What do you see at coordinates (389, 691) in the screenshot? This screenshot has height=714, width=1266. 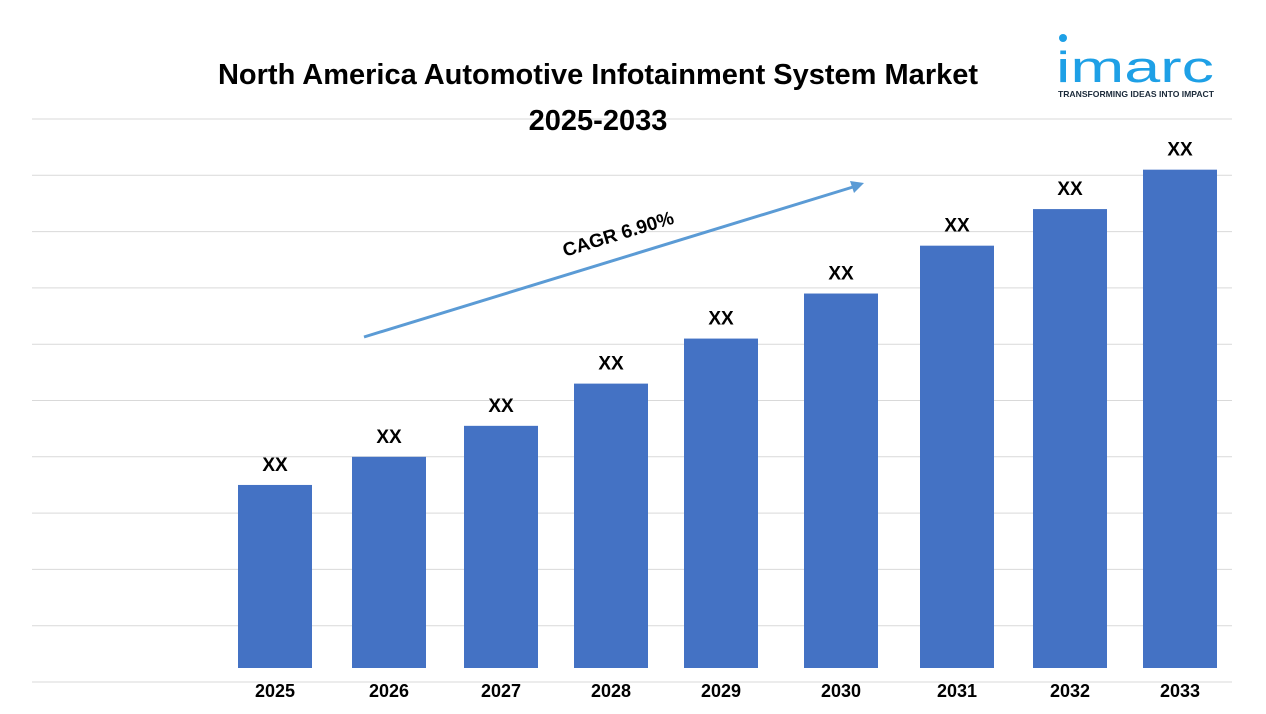 I see `x-tick-2026: 2026` at bounding box center [389, 691].